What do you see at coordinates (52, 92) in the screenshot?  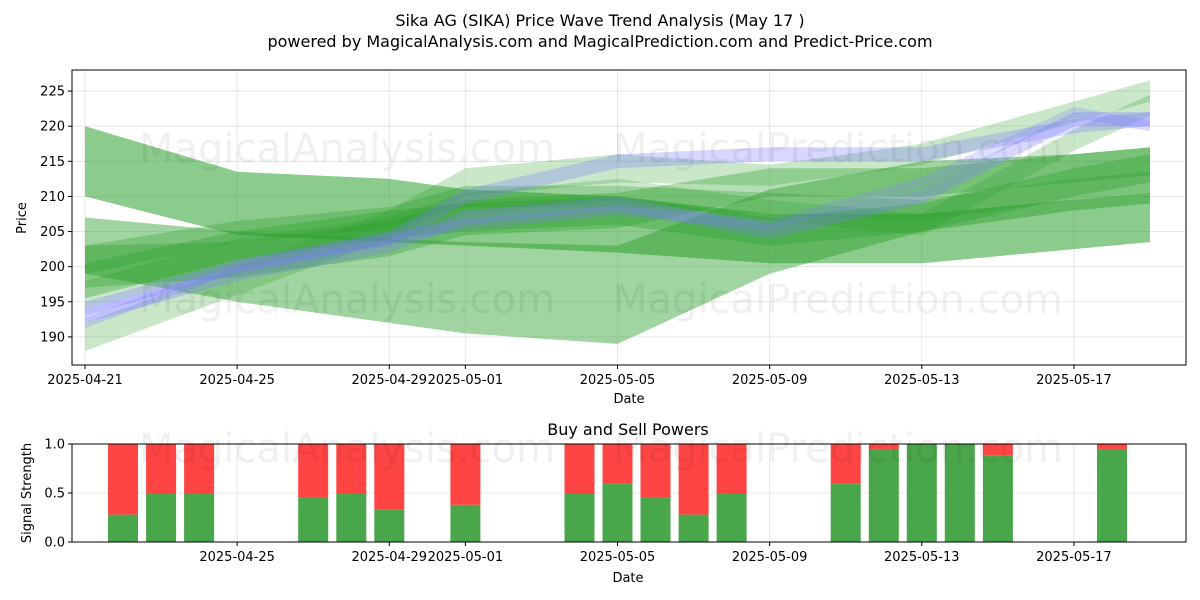 I see `price-y-tick-label: 225` at bounding box center [52, 92].